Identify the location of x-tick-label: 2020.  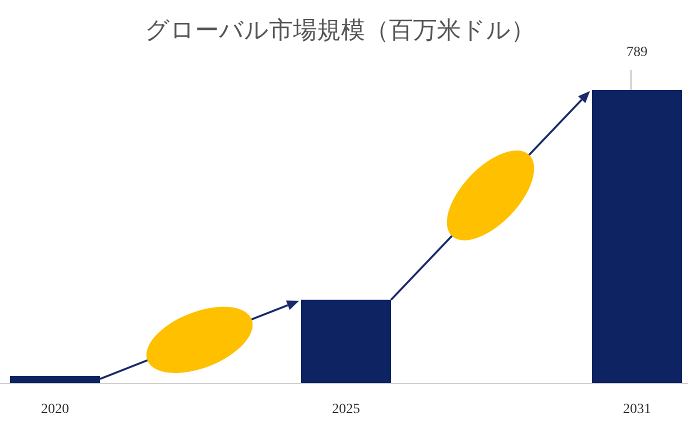
(55, 409).